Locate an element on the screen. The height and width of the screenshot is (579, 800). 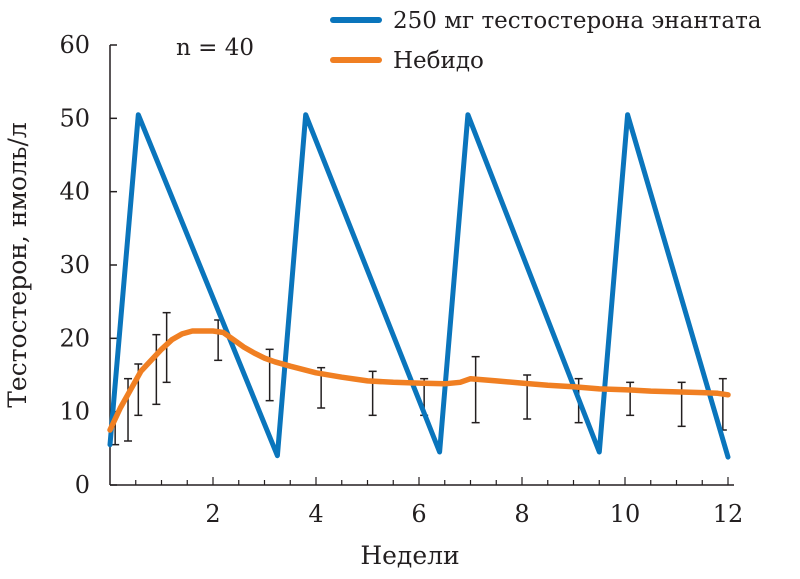
x-tick-label: 10 is located at coordinates (625, 514).